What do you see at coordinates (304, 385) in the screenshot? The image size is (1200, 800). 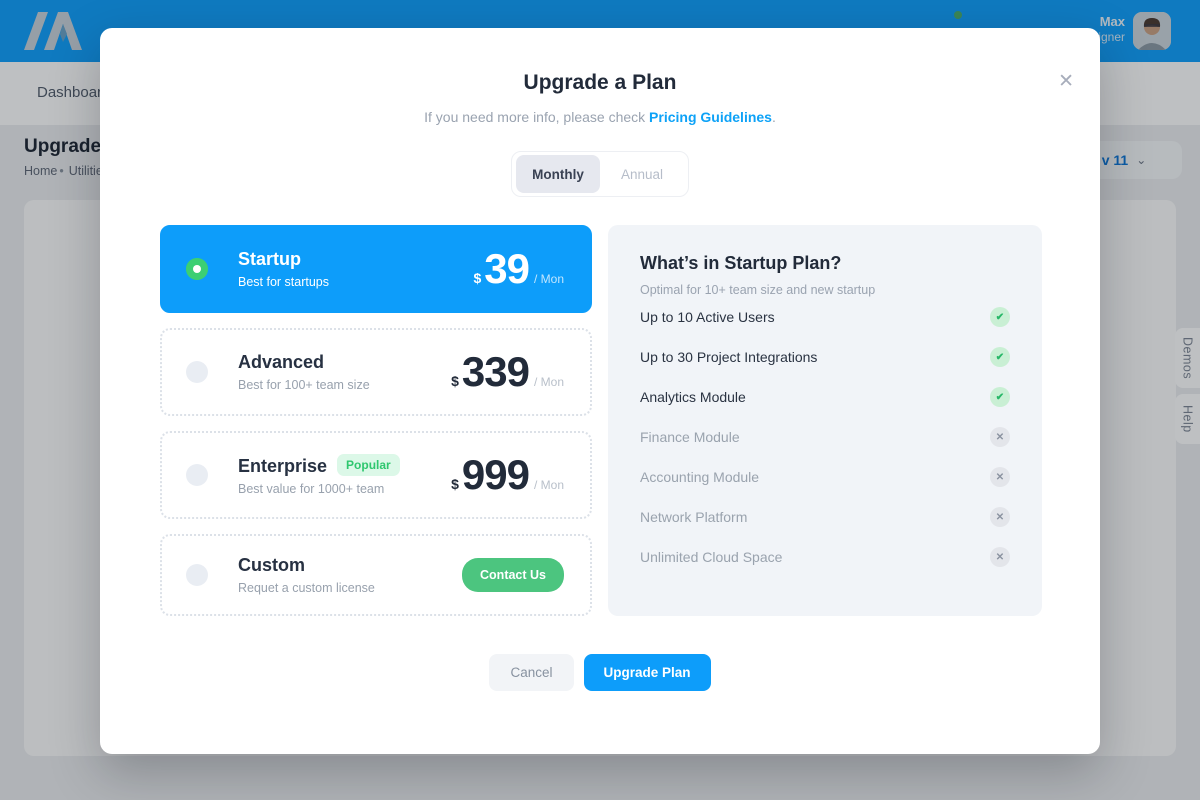 I see `plan-description: Best for 100+ team size` at bounding box center [304, 385].